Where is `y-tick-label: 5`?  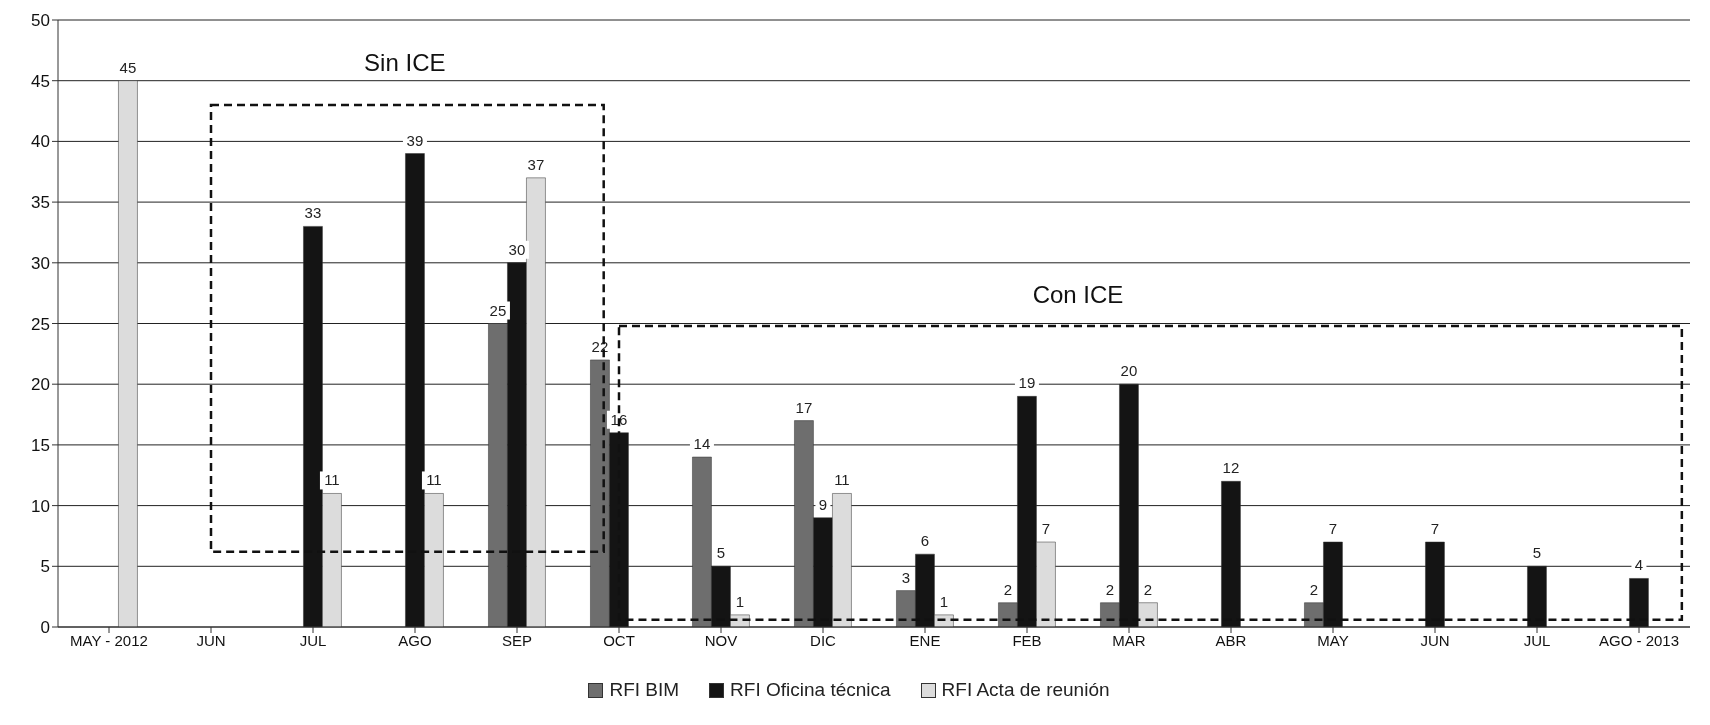 y-tick-label: 5 is located at coordinates (45, 567).